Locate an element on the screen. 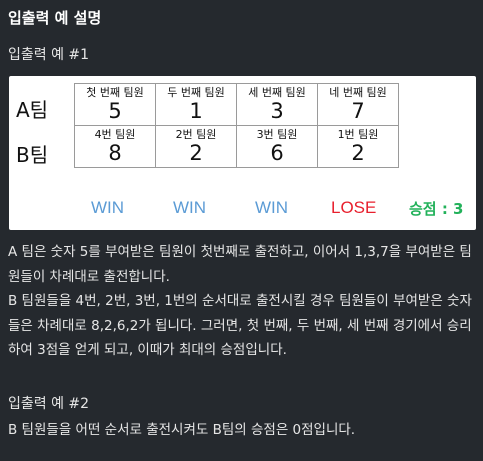 This screenshot has width=483, height=461. team-a-cell: 세 번째 팀원 3 is located at coordinates (277, 104).